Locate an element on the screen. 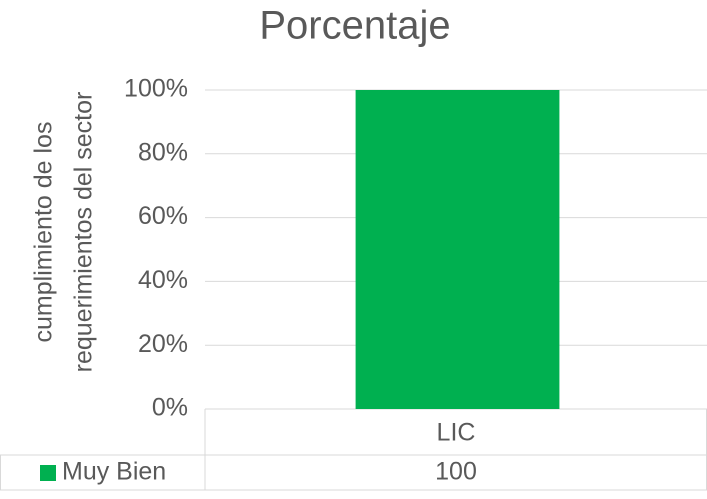 The image size is (707, 499). y-tick-label: 100% is located at coordinates (156, 89).